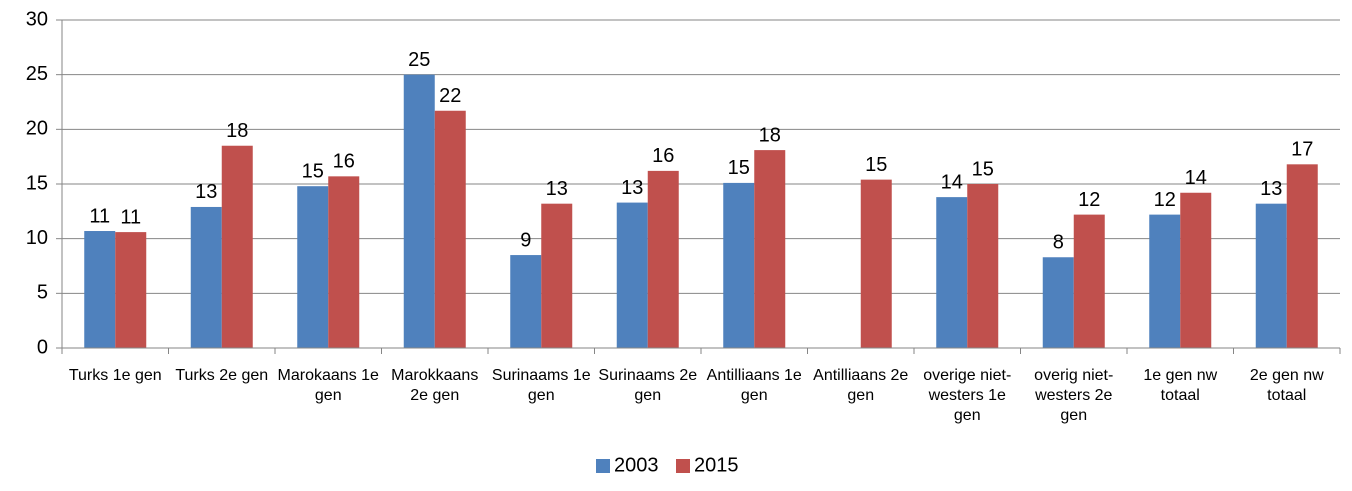 This screenshot has width=1352, height=491. Describe the element at coordinates (419, 60) in the screenshot. I see `data-label: 25` at that location.